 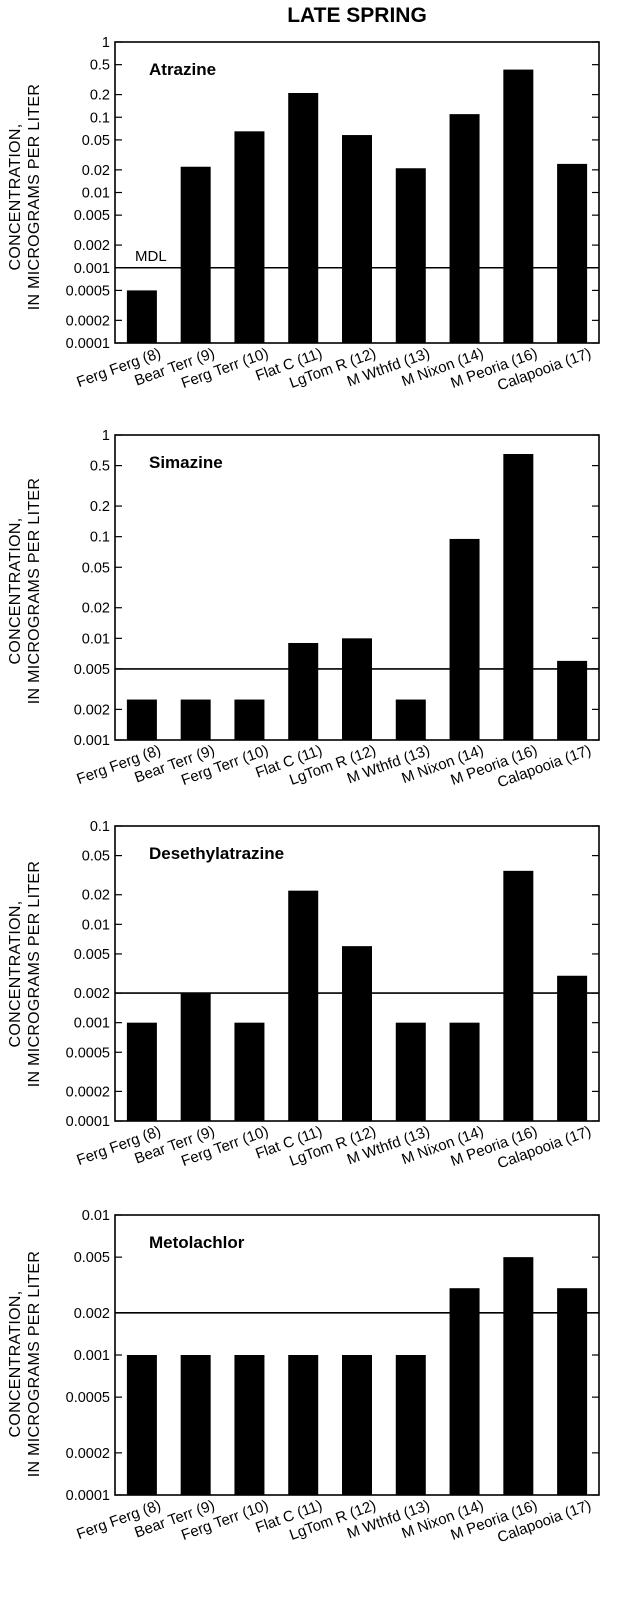 What do you see at coordinates (186, 462) in the screenshot?
I see `panel-title: Simazine` at bounding box center [186, 462].